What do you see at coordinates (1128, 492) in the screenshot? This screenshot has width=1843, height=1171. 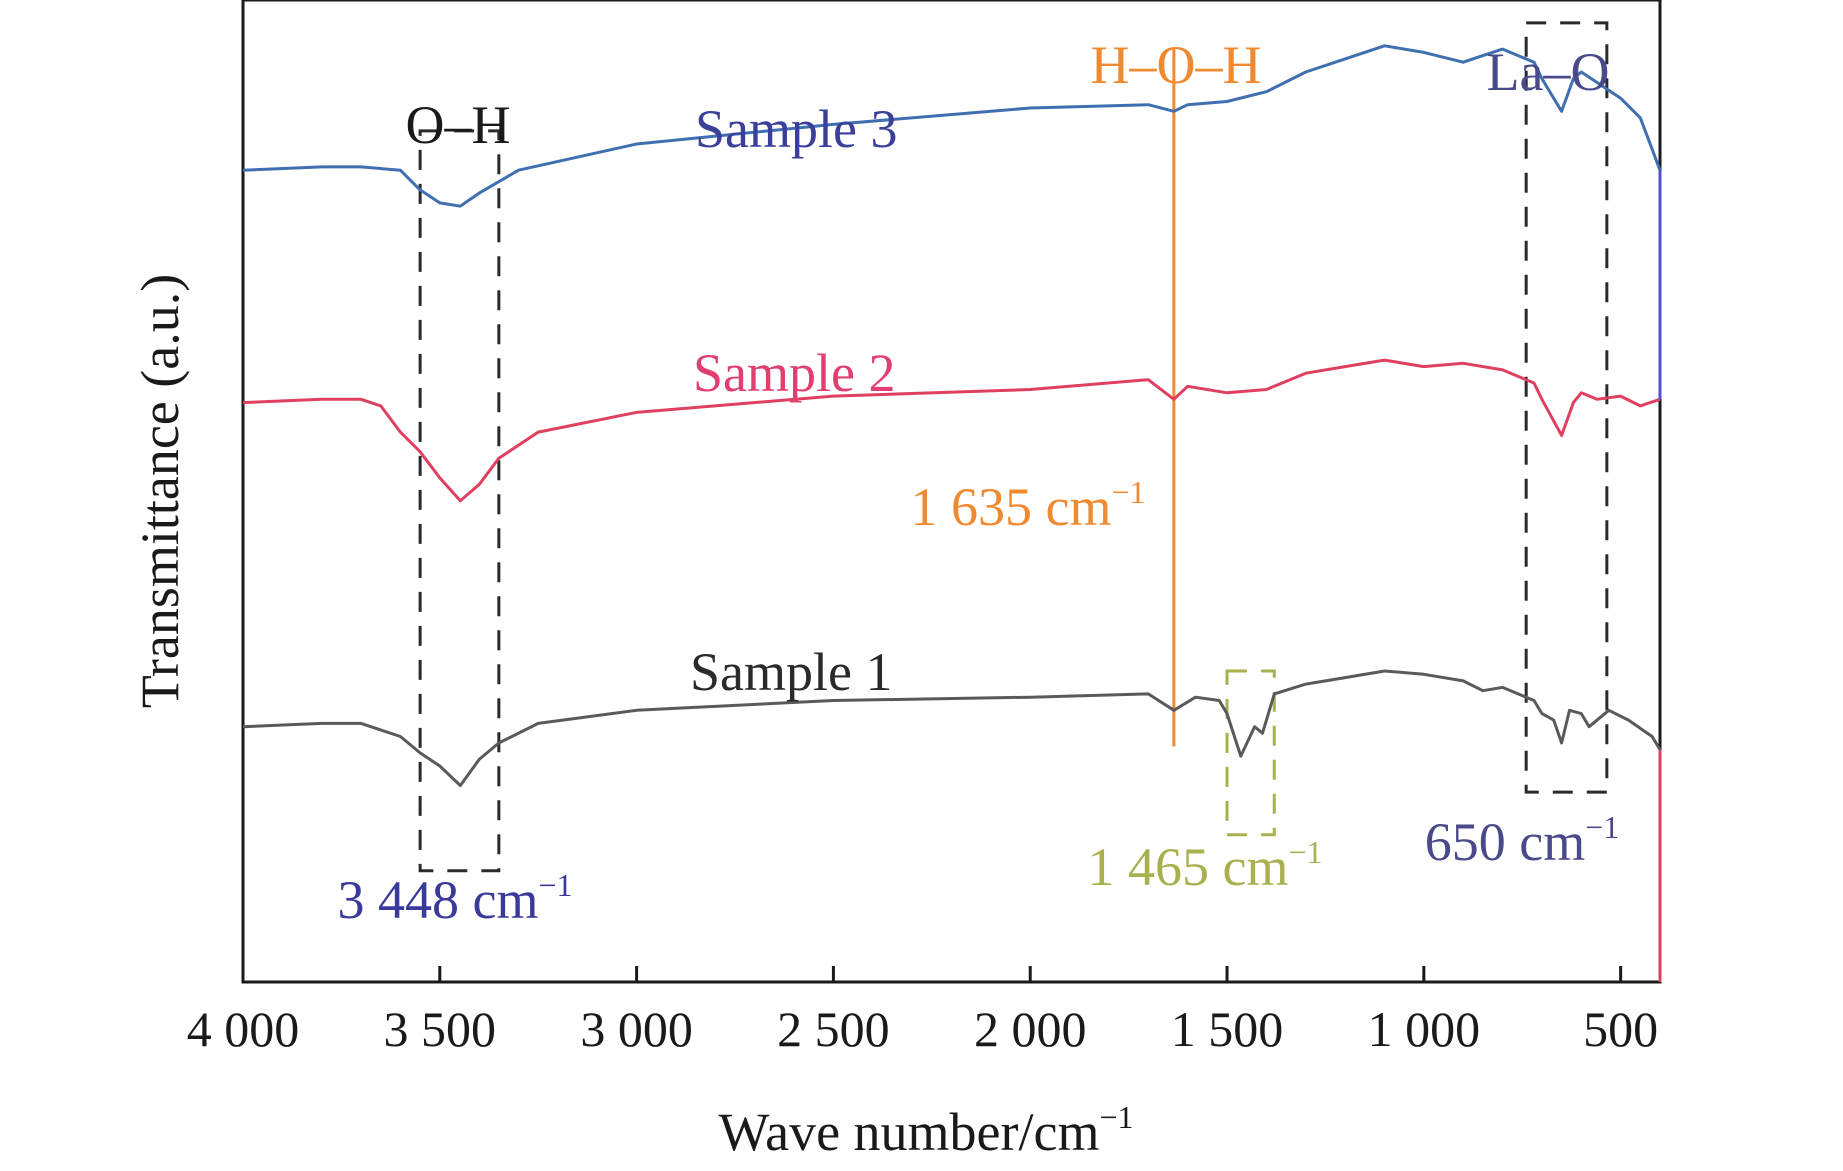 I see `hoh-wavenumber-sup: −1` at bounding box center [1128, 492].